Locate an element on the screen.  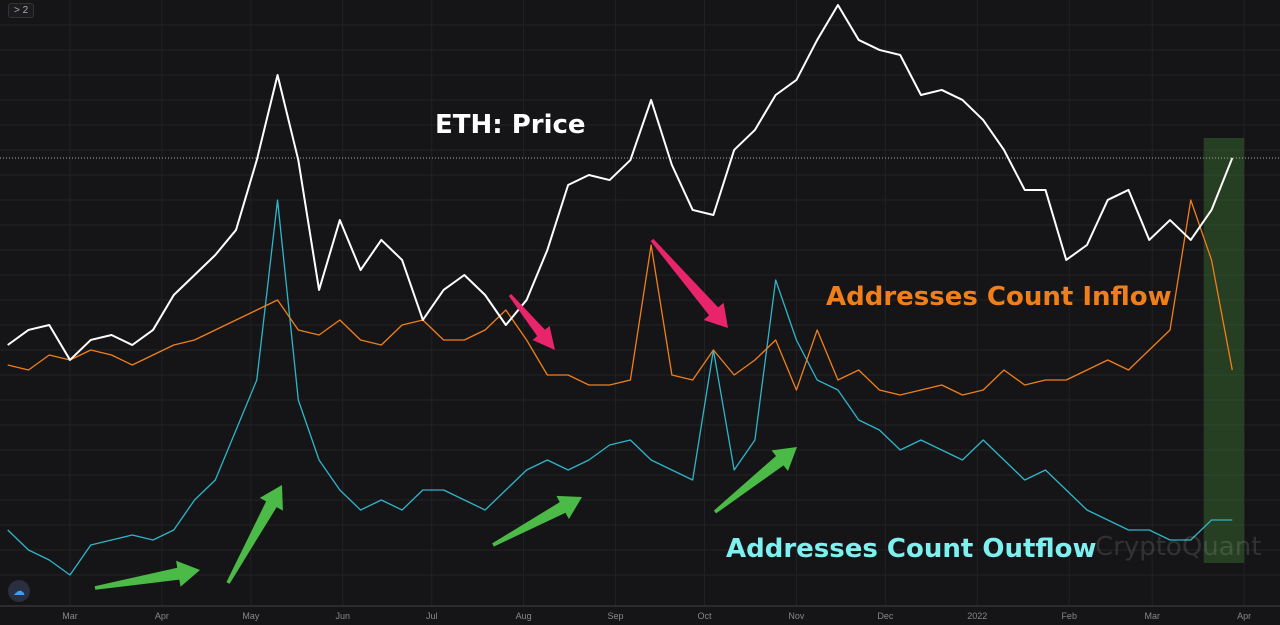
watermark: CryptoQuant is located at coordinates (1178, 547).